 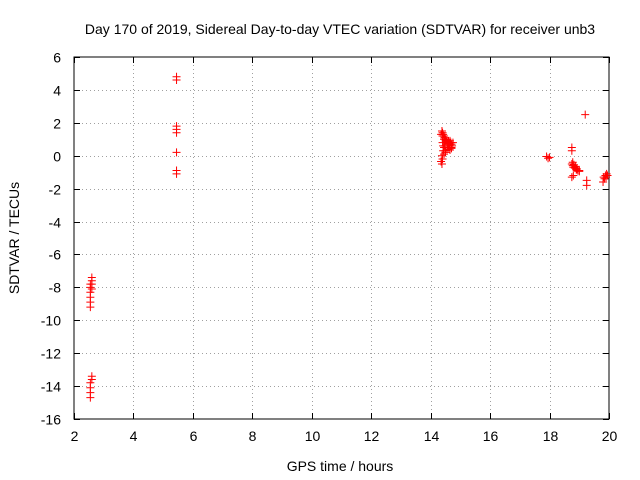 I want to click on x-tick-label: 12, so click(x=372, y=436).